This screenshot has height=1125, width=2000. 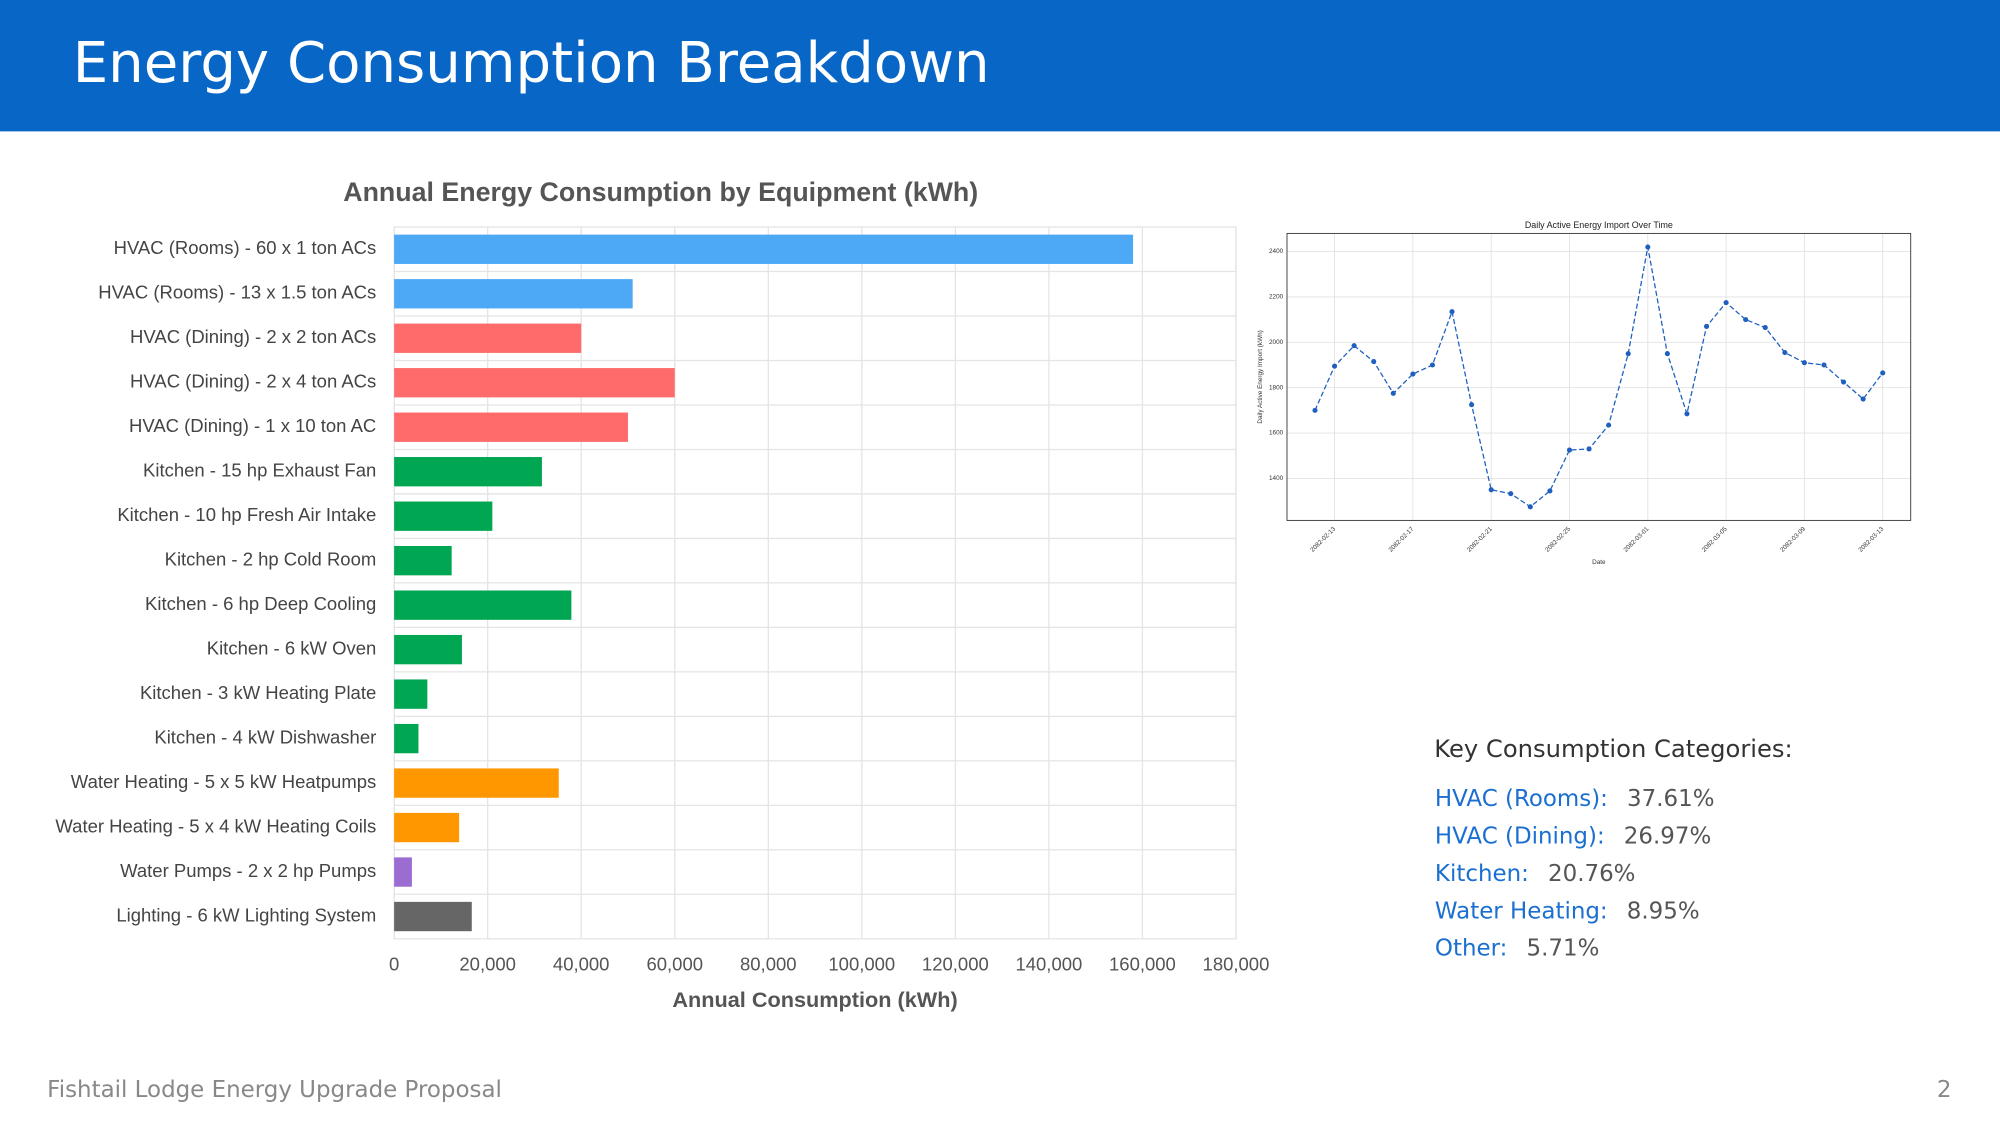 What do you see at coordinates (259, 470) in the screenshot?
I see `y-tick-label: Kitchen - 15 hp Exhaust Fan` at bounding box center [259, 470].